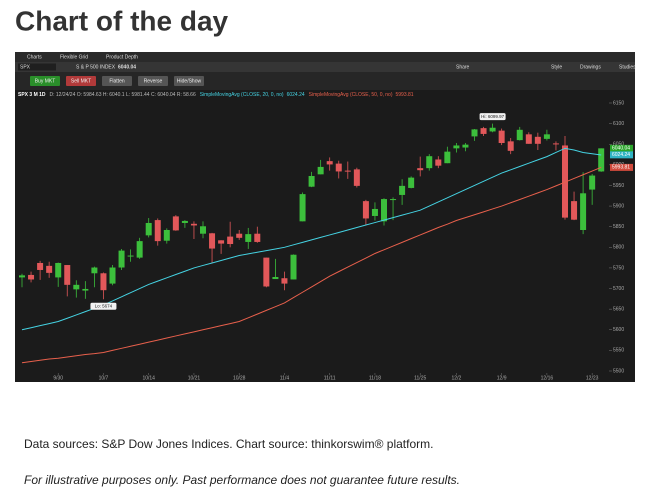 The image size is (663, 503). What do you see at coordinates (618, 227) in the screenshot?
I see `y-tick-label: 5850` at bounding box center [618, 227].